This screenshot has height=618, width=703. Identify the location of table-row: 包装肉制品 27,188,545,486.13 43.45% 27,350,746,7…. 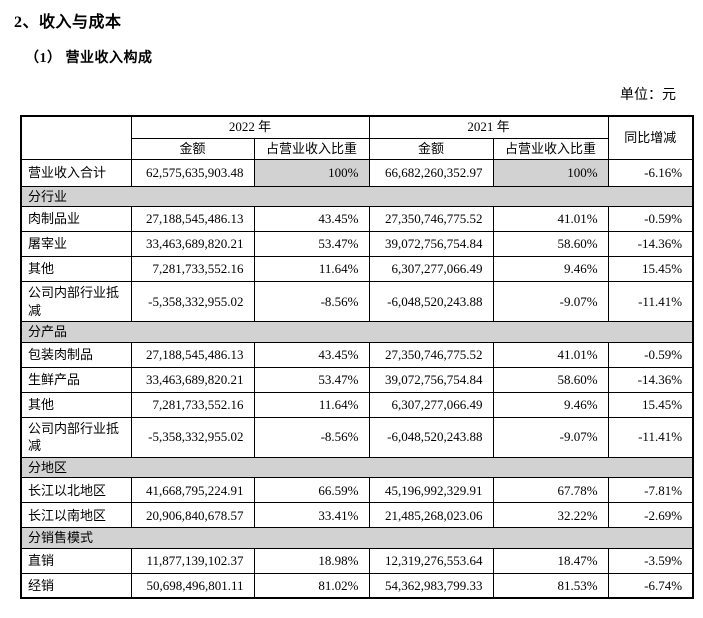
(357, 354).